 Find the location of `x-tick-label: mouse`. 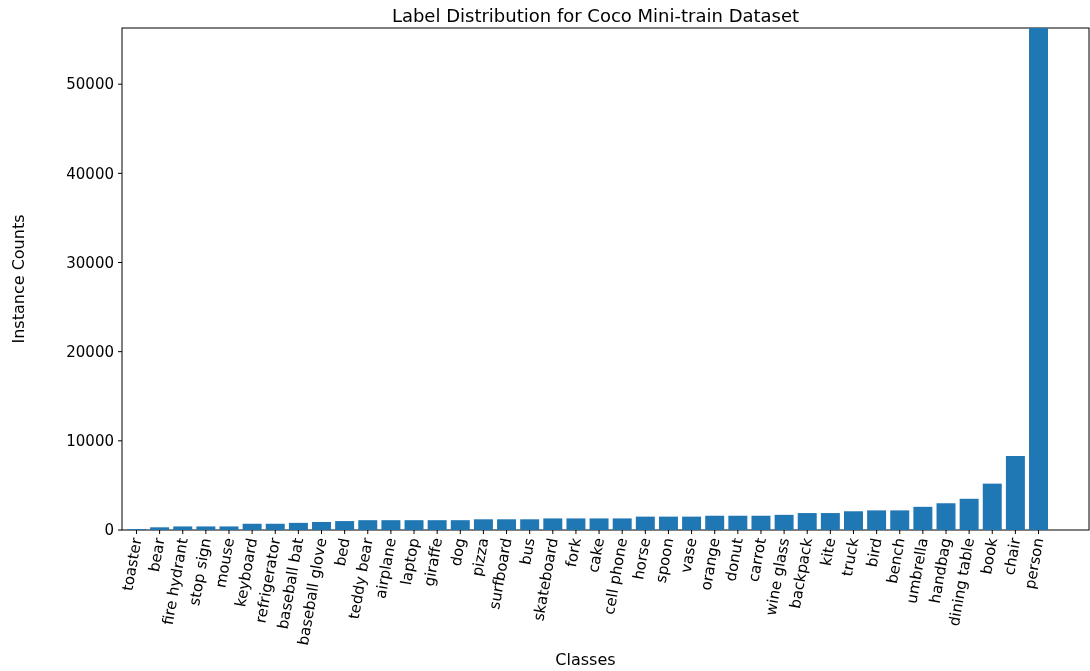

x-tick-label: mouse is located at coordinates (224, 563).